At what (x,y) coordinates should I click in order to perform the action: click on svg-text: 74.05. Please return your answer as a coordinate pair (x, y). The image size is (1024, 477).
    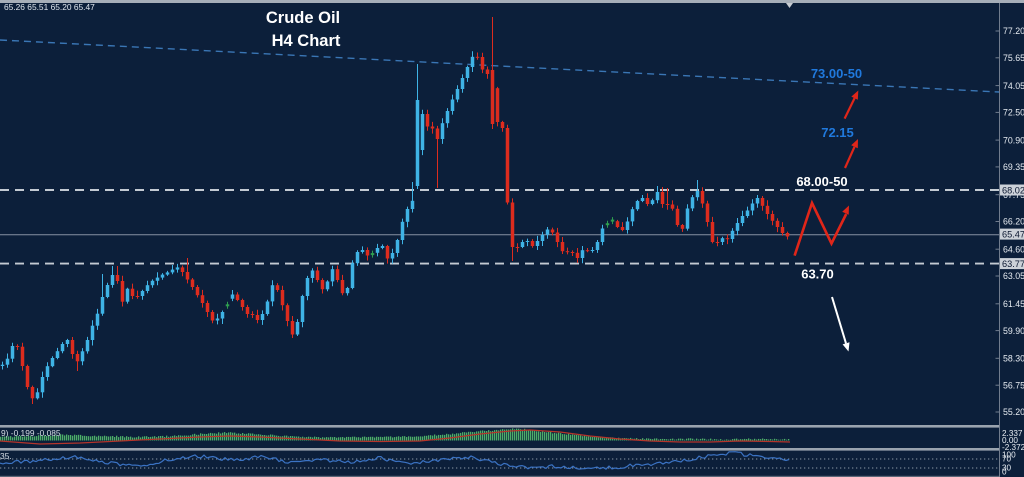
    Looking at the image, I should click on (1013, 86).